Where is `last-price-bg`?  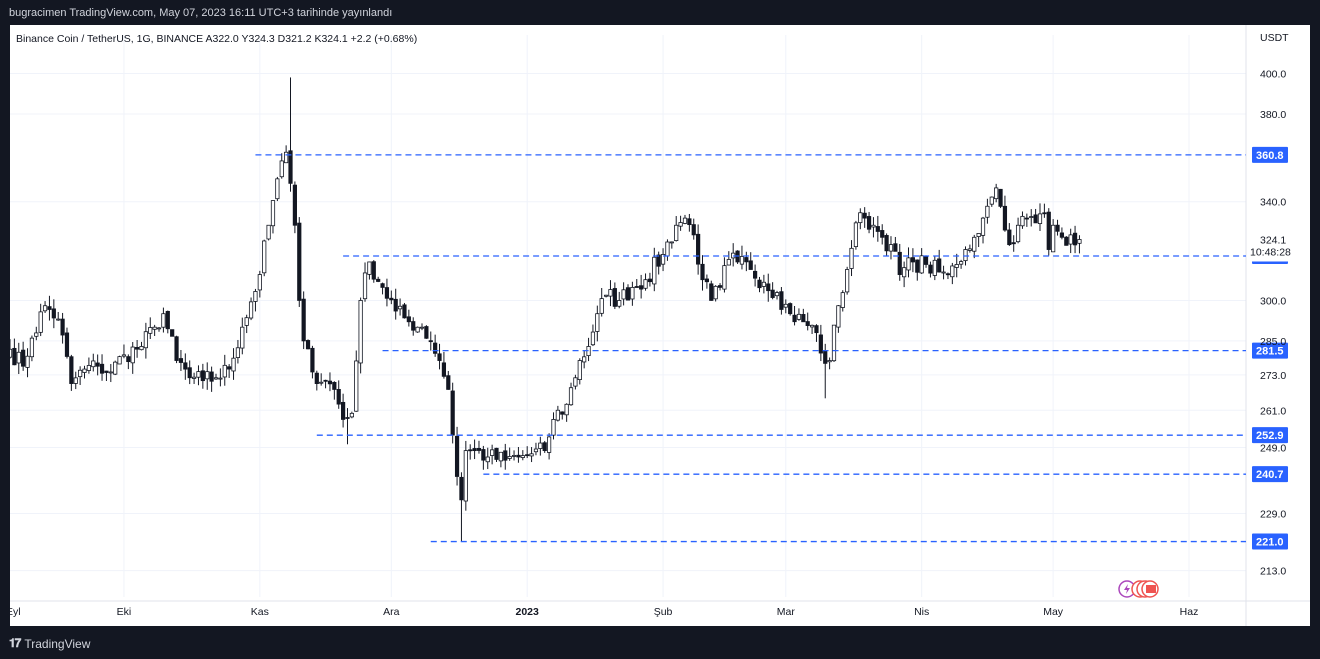
last-price-bg is located at coordinates (1279, 246).